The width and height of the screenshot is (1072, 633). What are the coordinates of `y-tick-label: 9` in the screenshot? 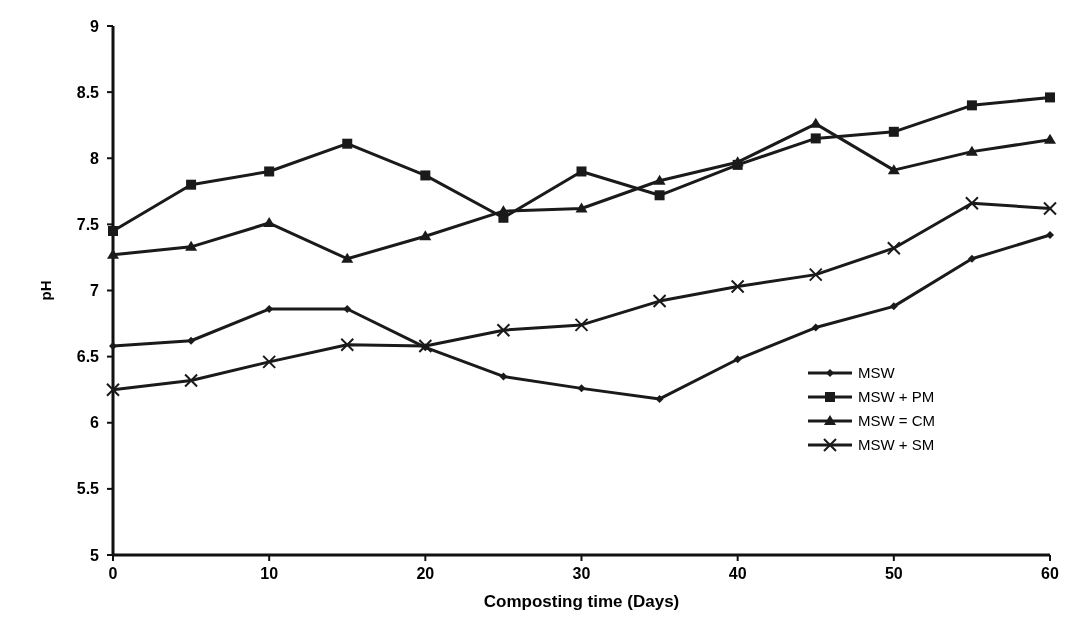 It's located at (95, 26).